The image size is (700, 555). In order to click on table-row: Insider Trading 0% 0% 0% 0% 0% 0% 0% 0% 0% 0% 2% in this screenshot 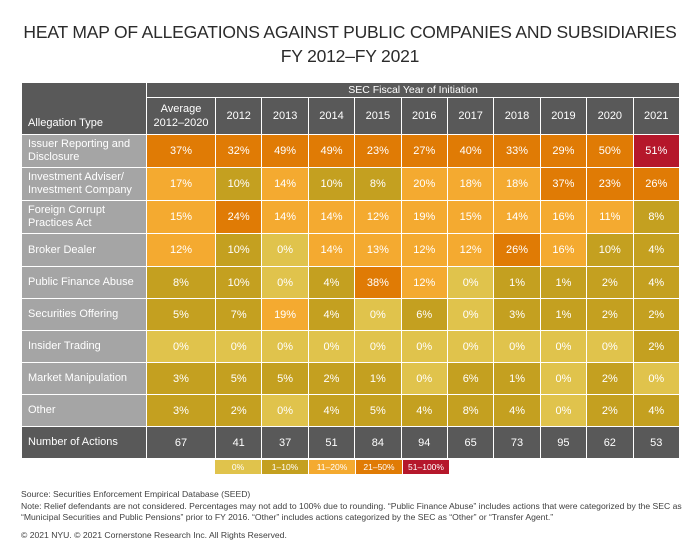, I will do `click(351, 346)`.